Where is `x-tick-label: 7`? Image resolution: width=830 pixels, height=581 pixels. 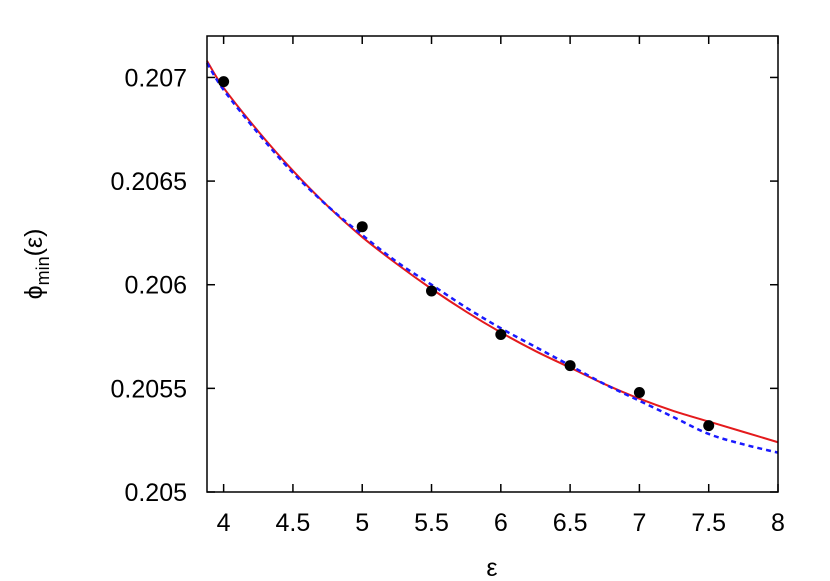 x-tick-label: 7 is located at coordinates (639, 523).